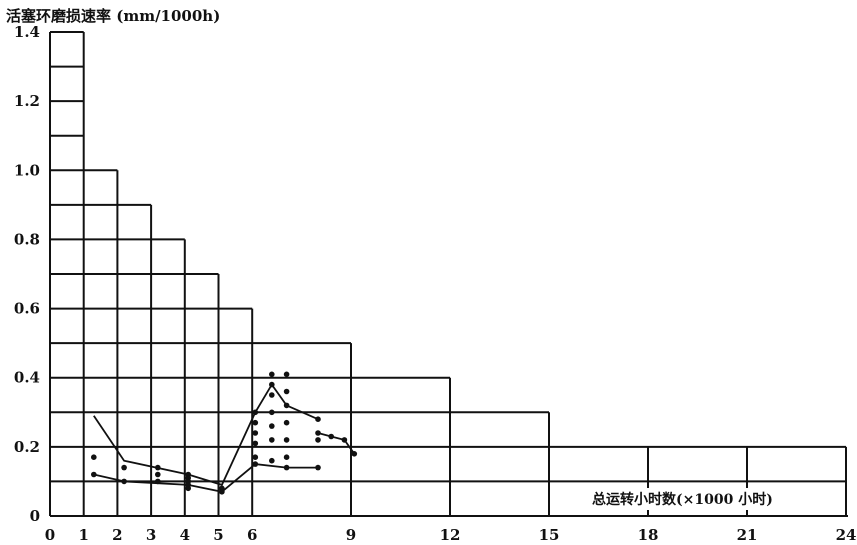 Image resolution: width=857 pixels, height=545 pixels. Describe the element at coordinates (35, 516) in the screenshot. I see `y-tick-label: 0` at that location.